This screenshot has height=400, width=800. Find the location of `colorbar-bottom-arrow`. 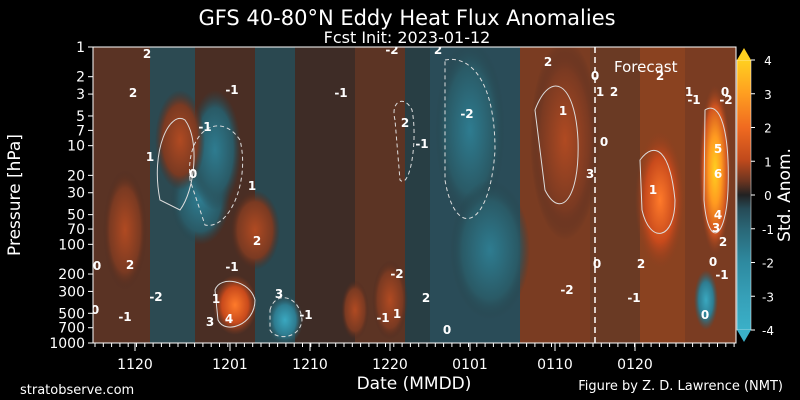

colorbar-bottom-arrow is located at coordinates (744, 336).